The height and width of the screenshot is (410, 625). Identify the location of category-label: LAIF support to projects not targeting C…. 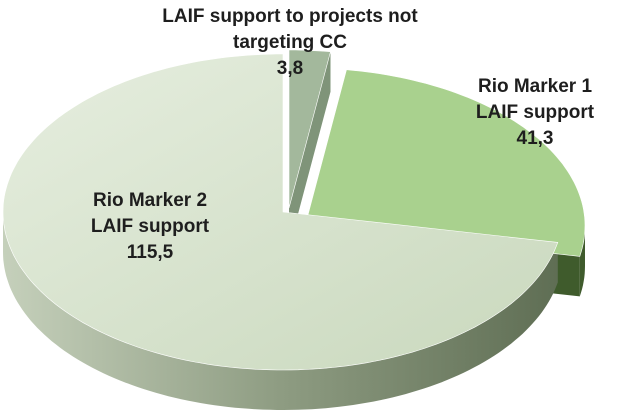
(290, 29).